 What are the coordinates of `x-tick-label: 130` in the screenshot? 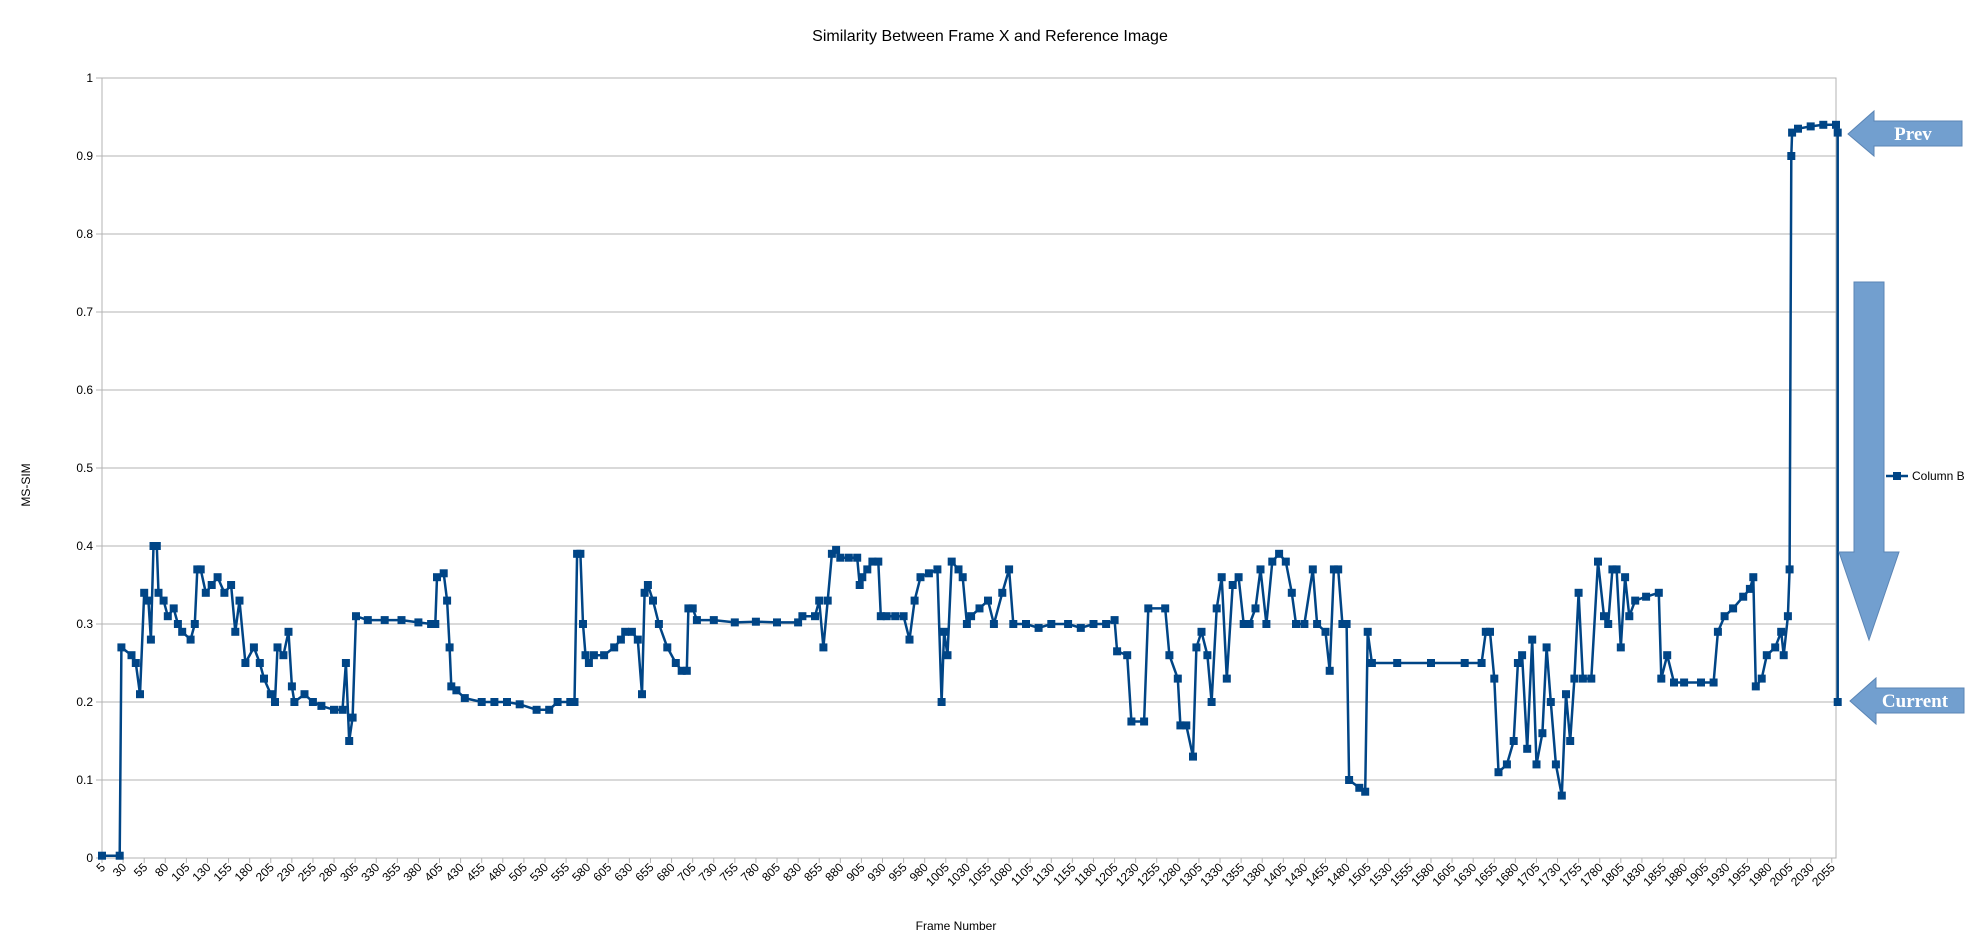 It's located at (202, 872).